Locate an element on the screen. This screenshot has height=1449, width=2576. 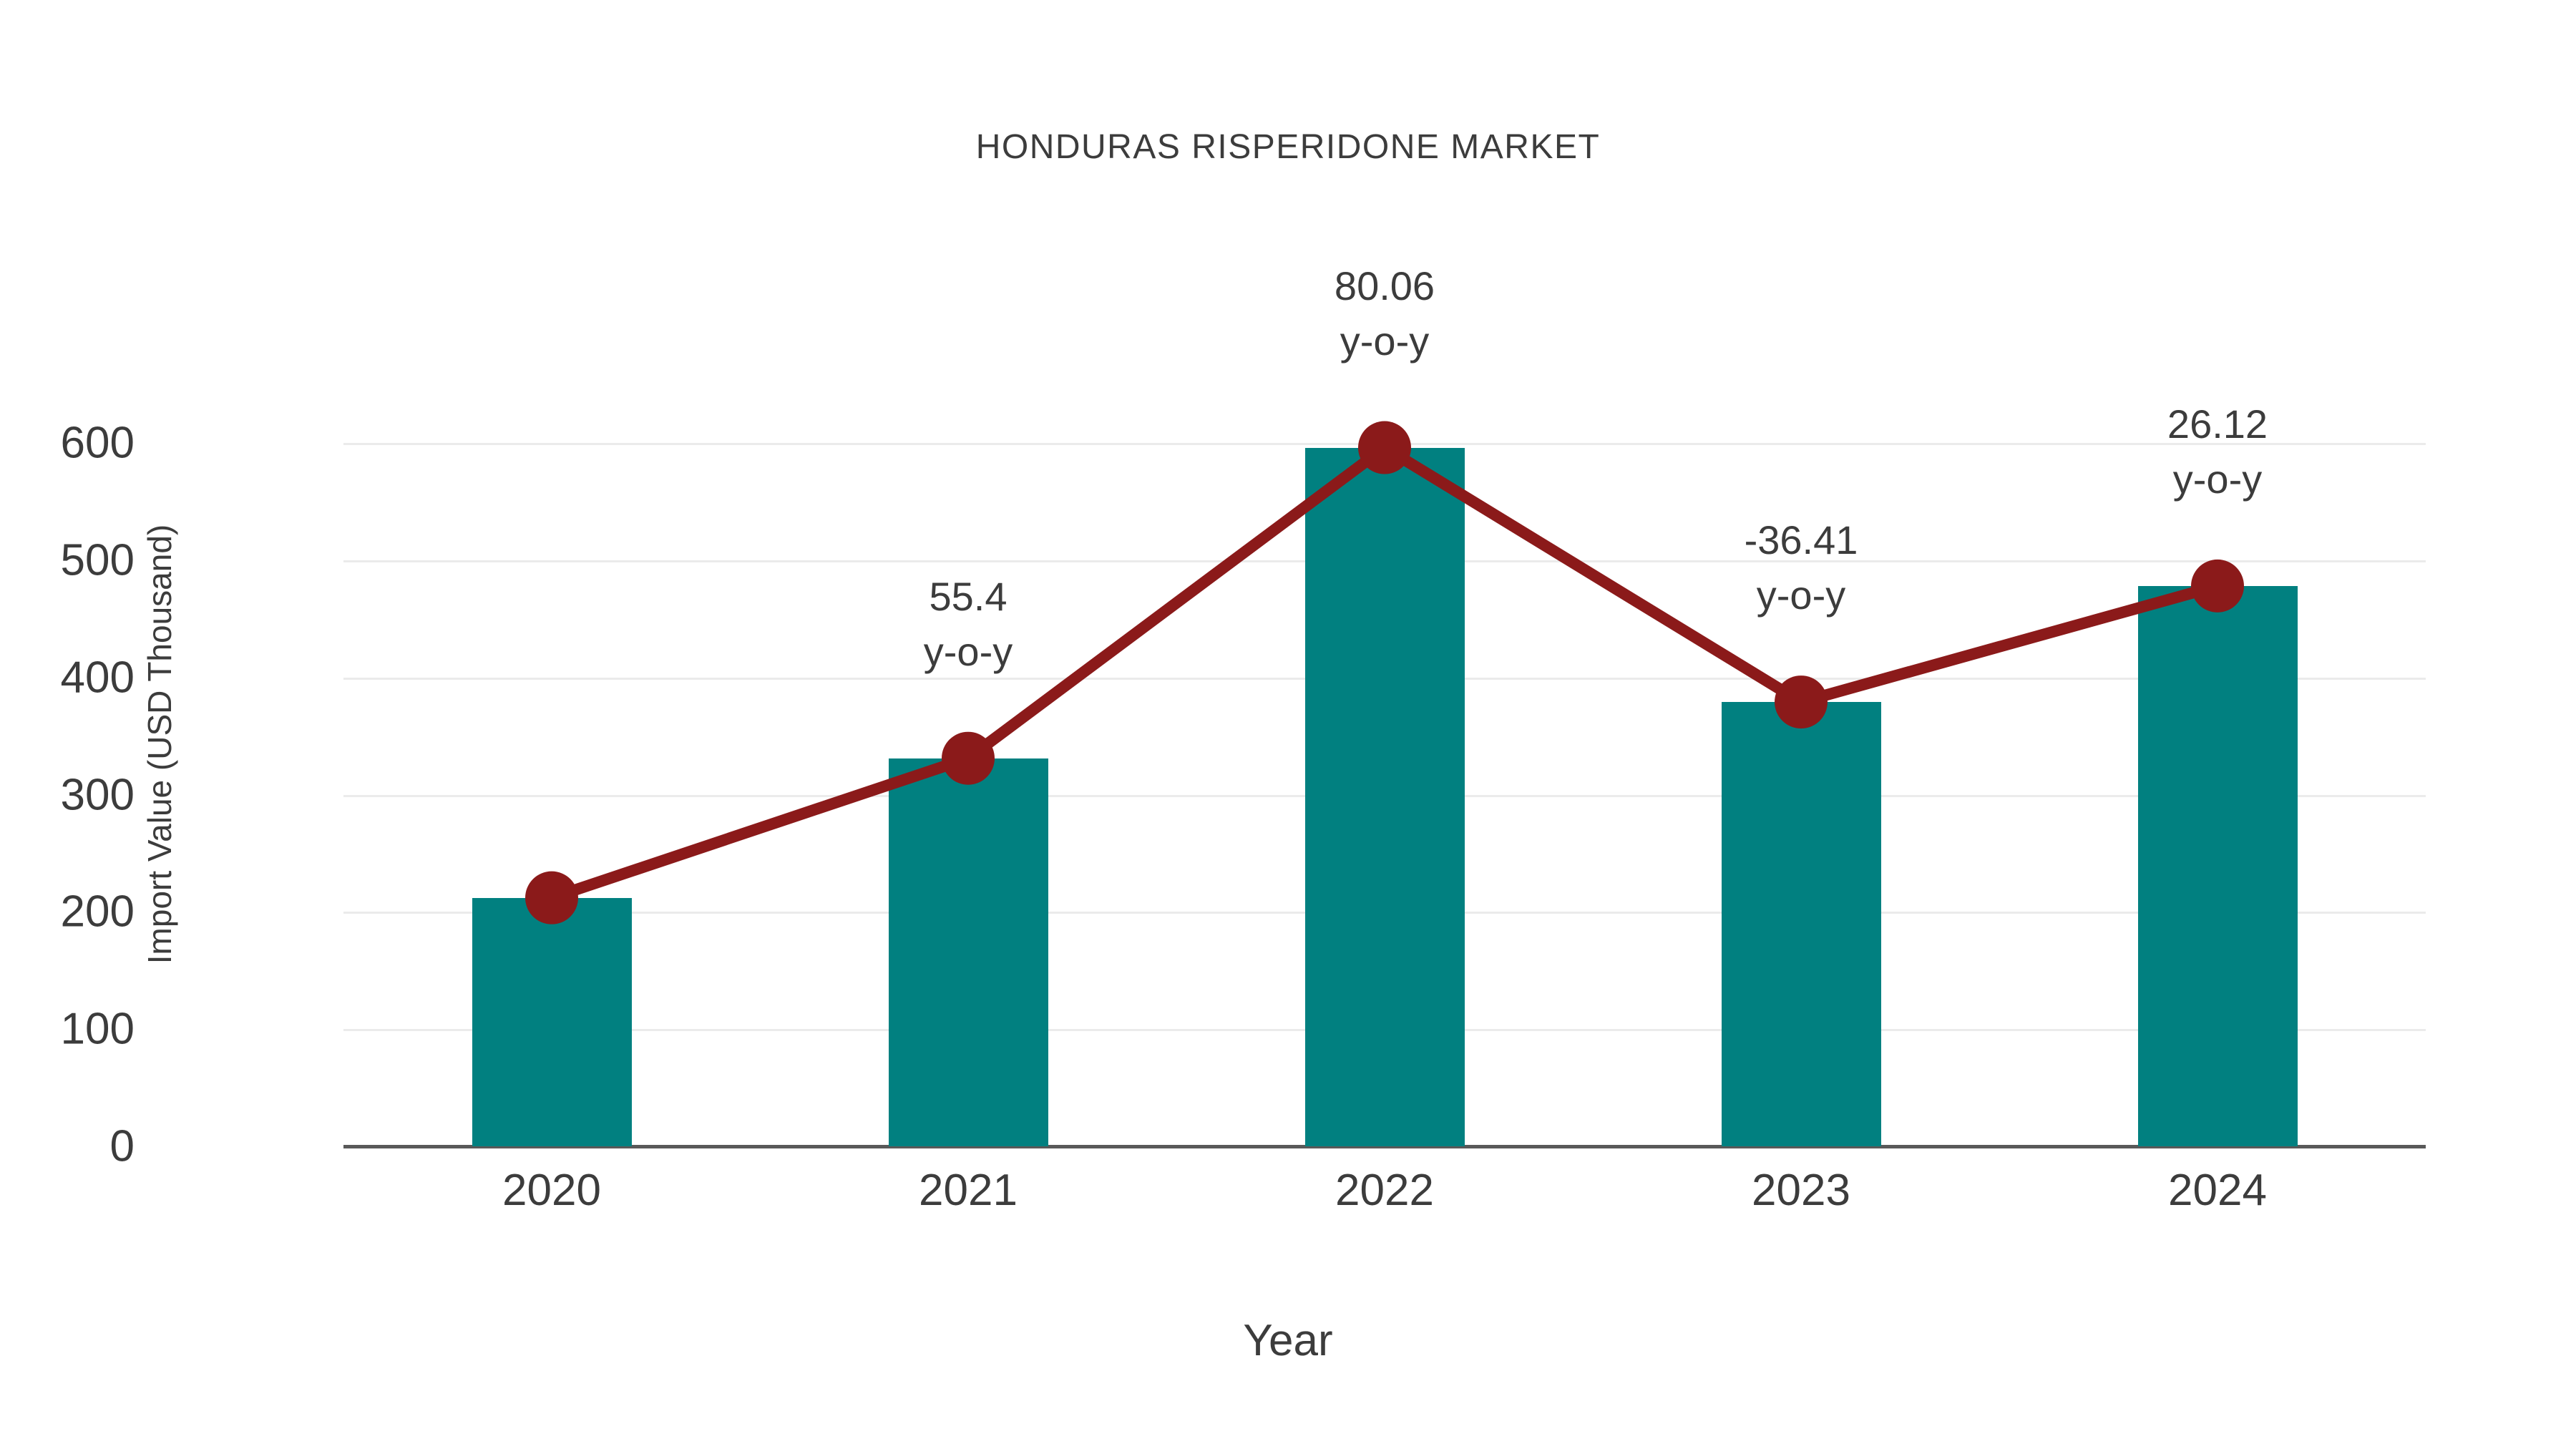
y-tick-label: 400 is located at coordinates (97, 678).